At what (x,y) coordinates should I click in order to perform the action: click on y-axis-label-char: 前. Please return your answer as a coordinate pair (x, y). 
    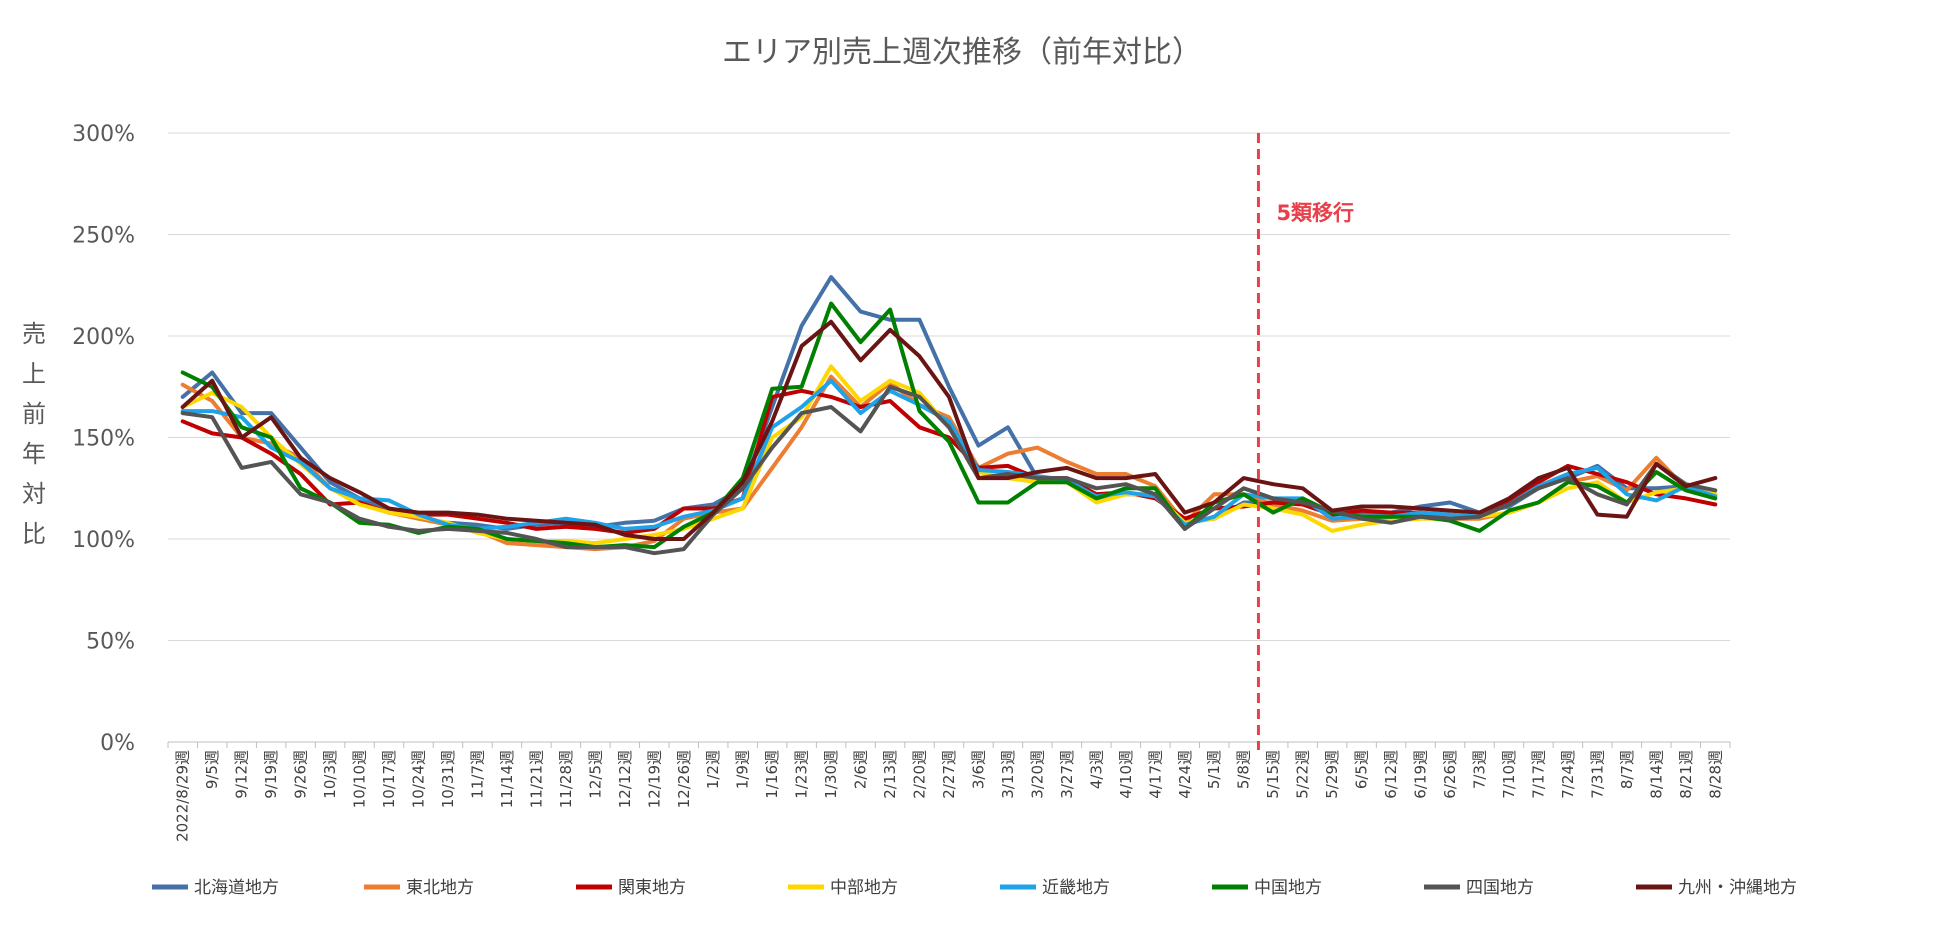
    Looking at the image, I should click on (34, 414).